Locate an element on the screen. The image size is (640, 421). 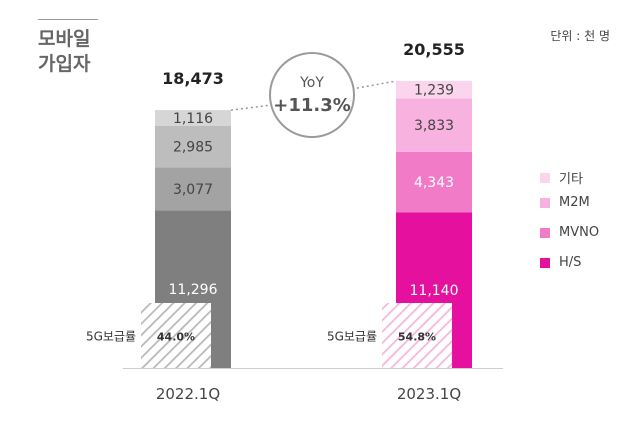
title-line-2: 가입자 is located at coordinates (64, 64).